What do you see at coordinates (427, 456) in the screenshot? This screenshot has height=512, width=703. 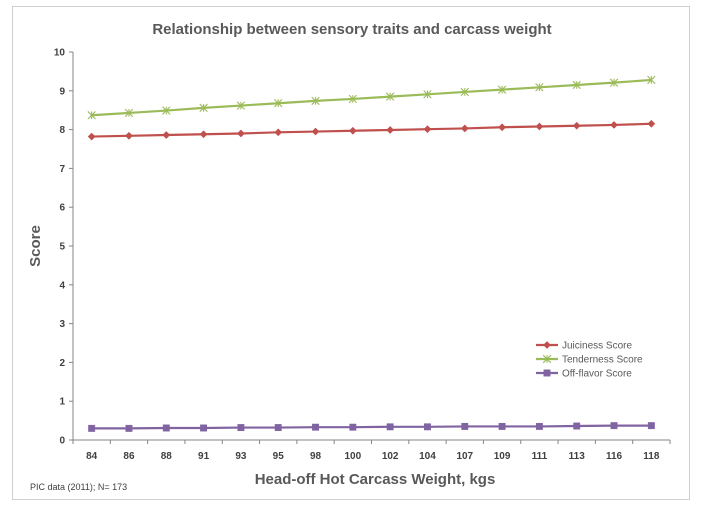 I see `x-tick-label: 104` at bounding box center [427, 456].